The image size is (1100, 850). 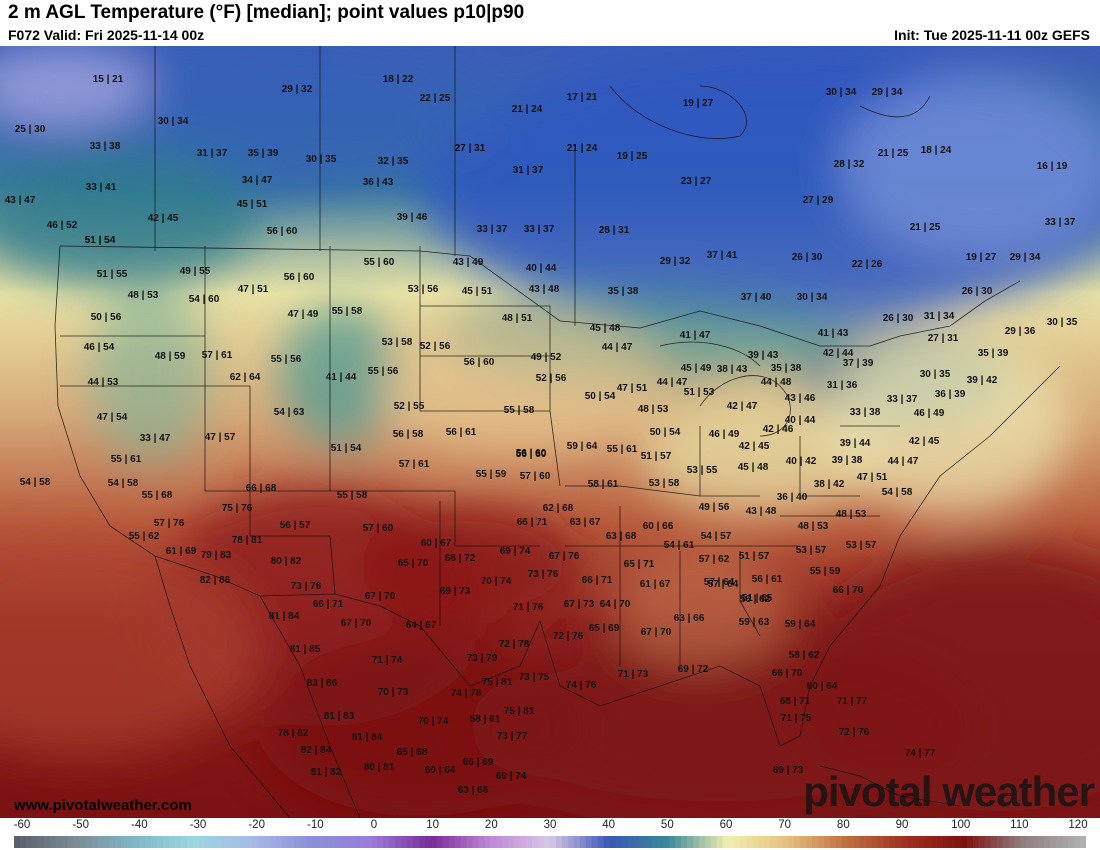 I want to click on point-value: 43 | 47, so click(x=20, y=200).